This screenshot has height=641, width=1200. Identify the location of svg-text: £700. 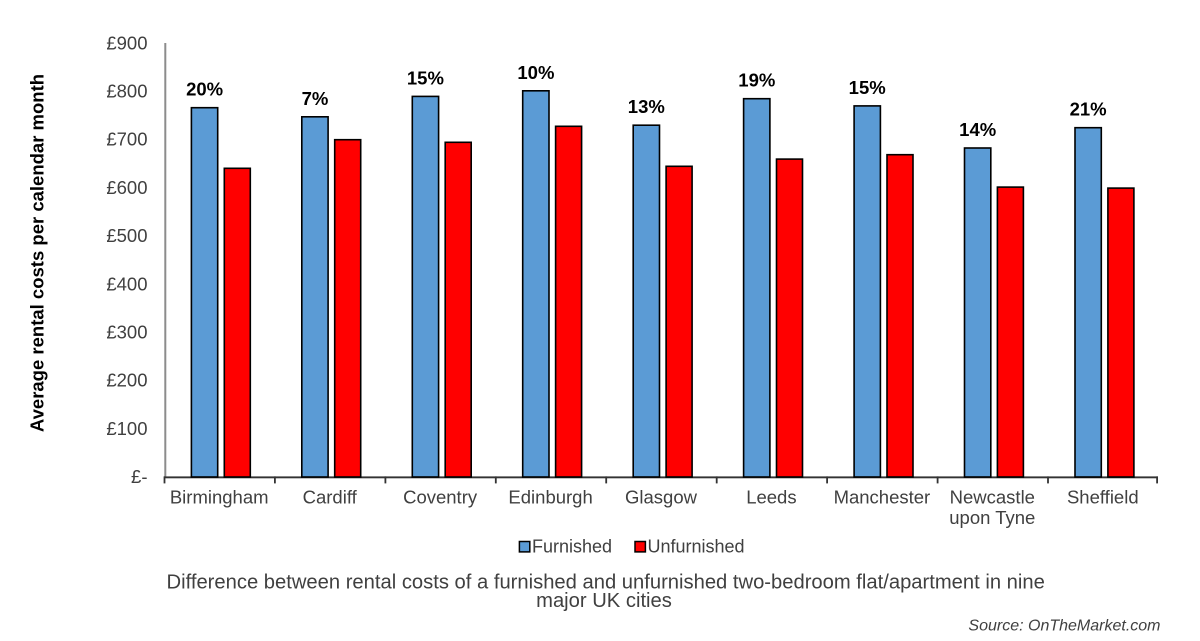
(126, 139).